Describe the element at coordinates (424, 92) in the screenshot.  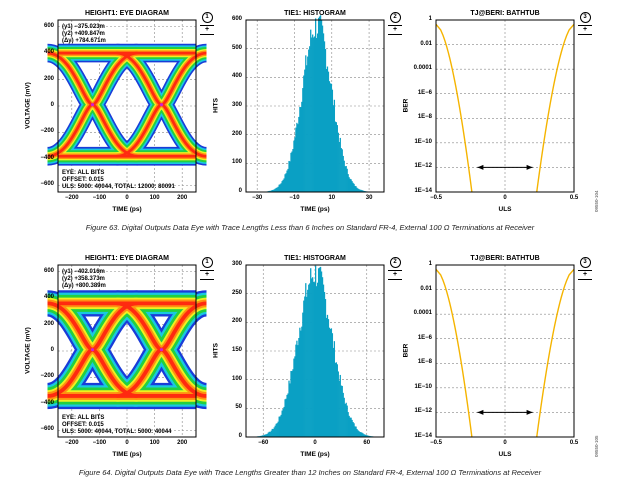
I see `y-tick-label: 1E−6` at that location.